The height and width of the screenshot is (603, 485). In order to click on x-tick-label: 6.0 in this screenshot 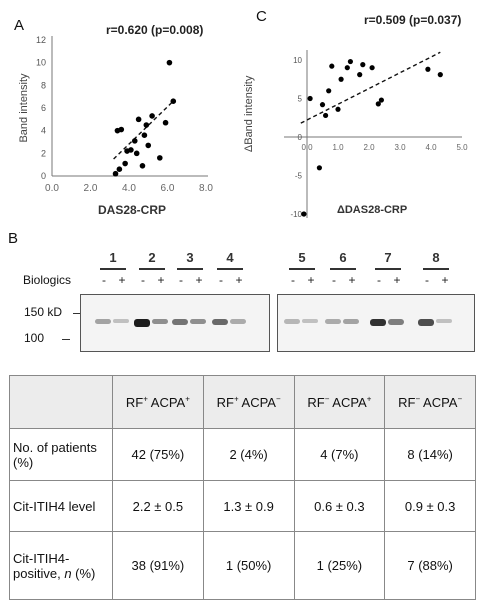, I will do `click(168, 188)`.